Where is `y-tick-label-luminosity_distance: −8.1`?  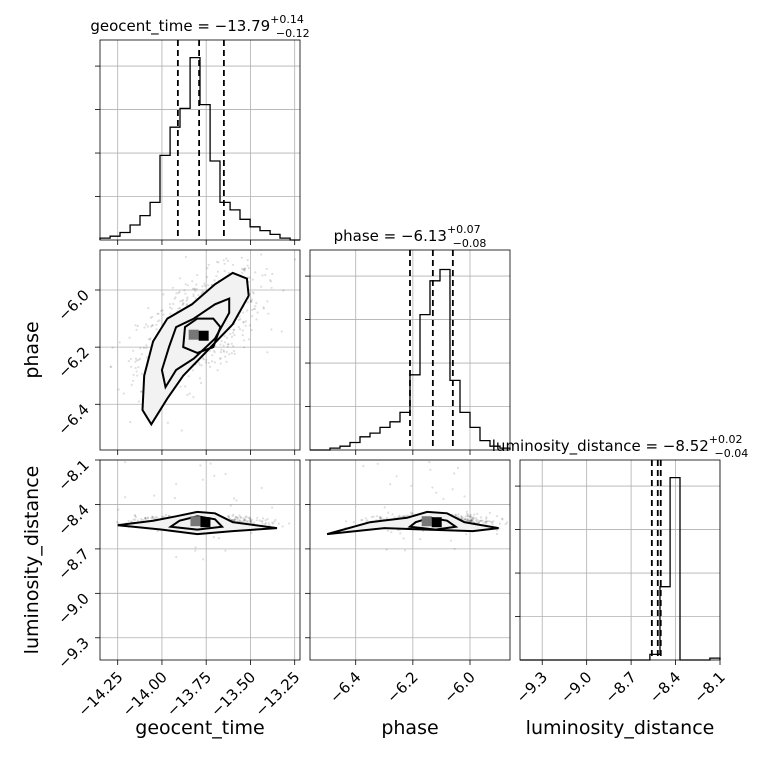
y-tick-label-luminosity_distance: −8.1 is located at coordinates (73, 475).